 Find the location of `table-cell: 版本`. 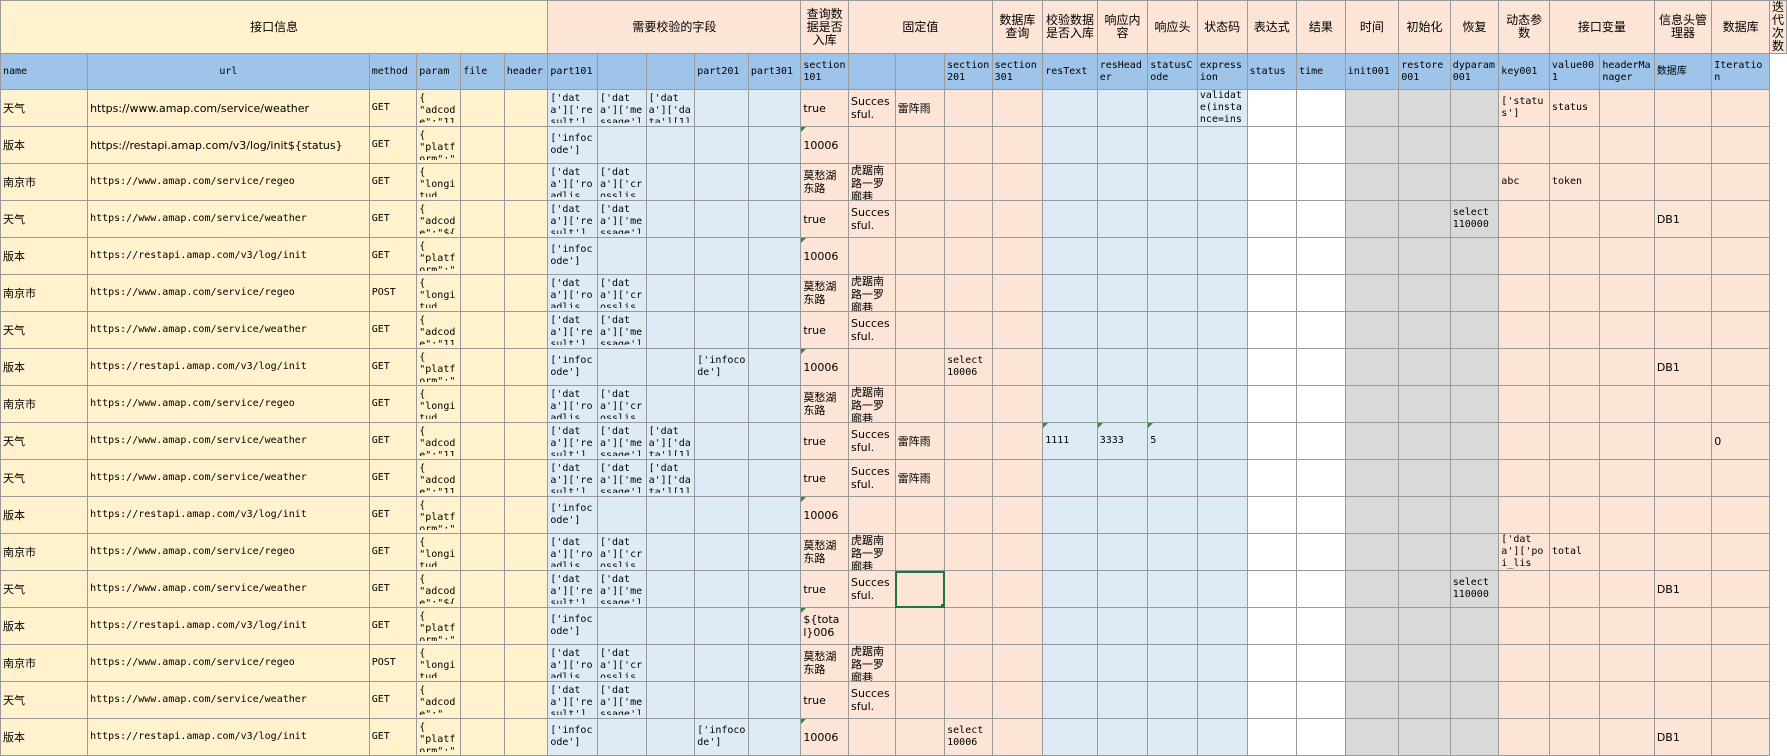

table-cell: 版本 is located at coordinates (44, 367).